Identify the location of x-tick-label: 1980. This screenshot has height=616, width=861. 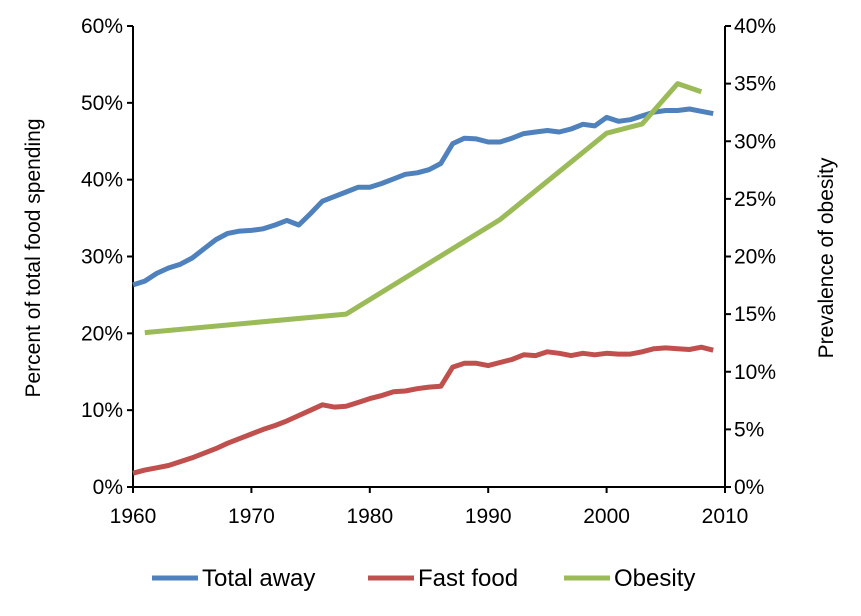
(369, 516).